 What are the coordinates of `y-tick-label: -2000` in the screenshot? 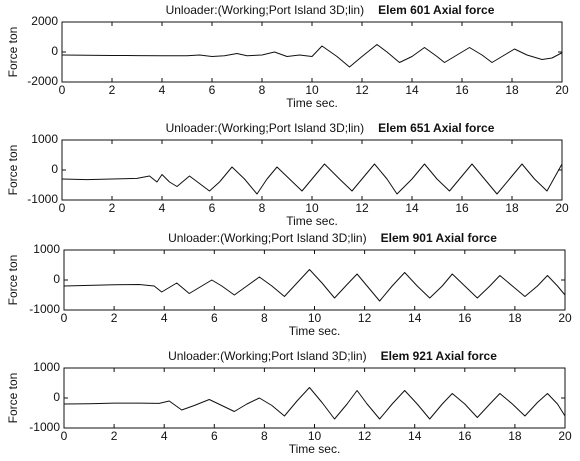 It's located at (42, 81).